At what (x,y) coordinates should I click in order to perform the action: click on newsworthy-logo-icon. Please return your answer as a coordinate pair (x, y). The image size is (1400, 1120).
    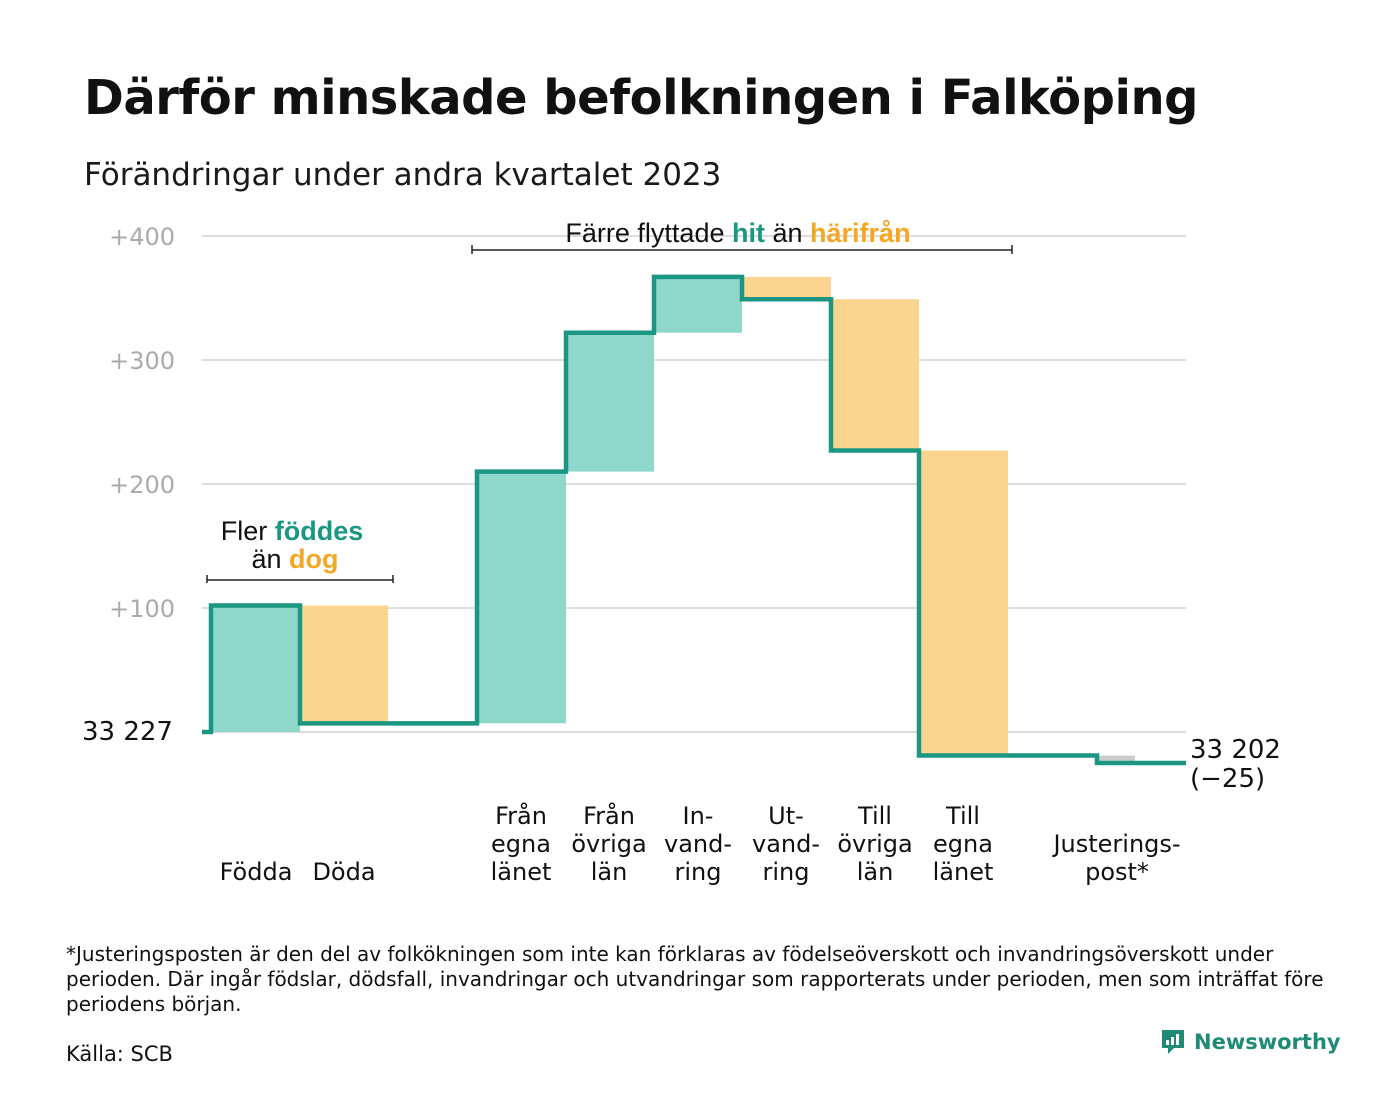
    Looking at the image, I should click on (1173, 1042).